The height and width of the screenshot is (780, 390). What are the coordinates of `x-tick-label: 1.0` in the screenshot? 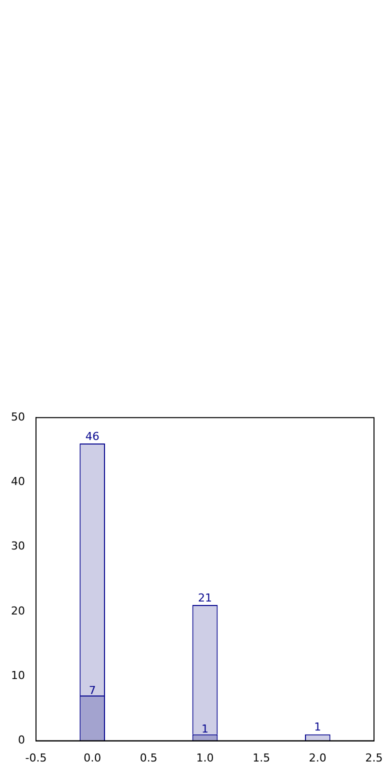 It's located at (205, 757).